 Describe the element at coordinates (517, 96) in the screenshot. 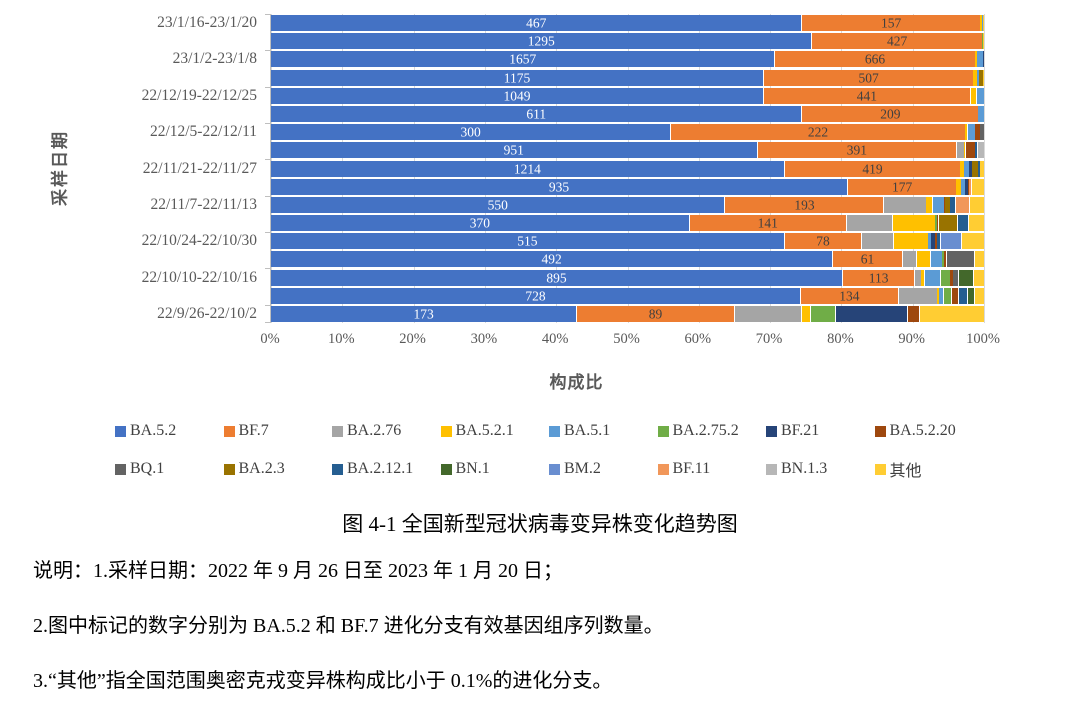

I see `ba52-count-label: 1049` at that location.